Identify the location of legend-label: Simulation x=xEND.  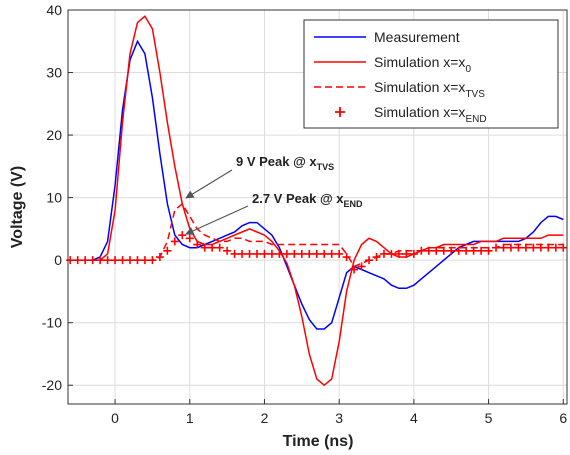
(430, 114).